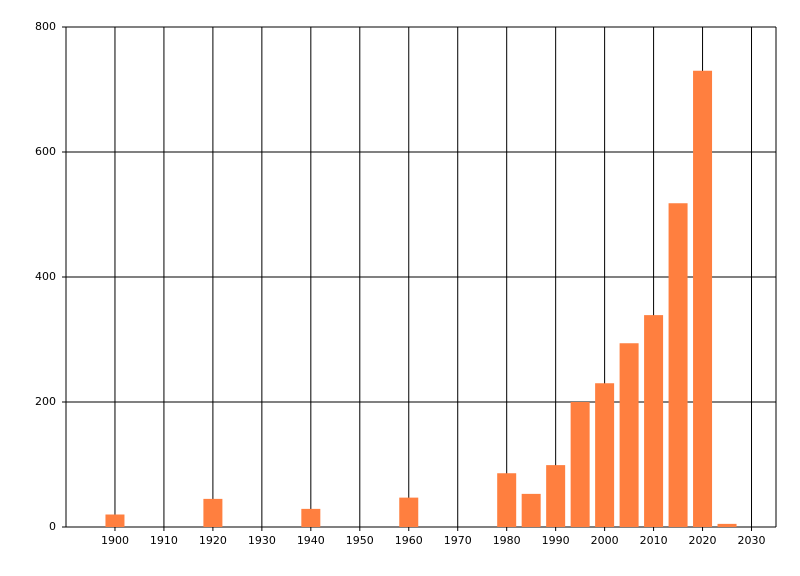 Image resolution: width=800 pixels, height=576 pixels. What do you see at coordinates (213, 540) in the screenshot?
I see `x-tick-label: 1920` at bounding box center [213, 540].